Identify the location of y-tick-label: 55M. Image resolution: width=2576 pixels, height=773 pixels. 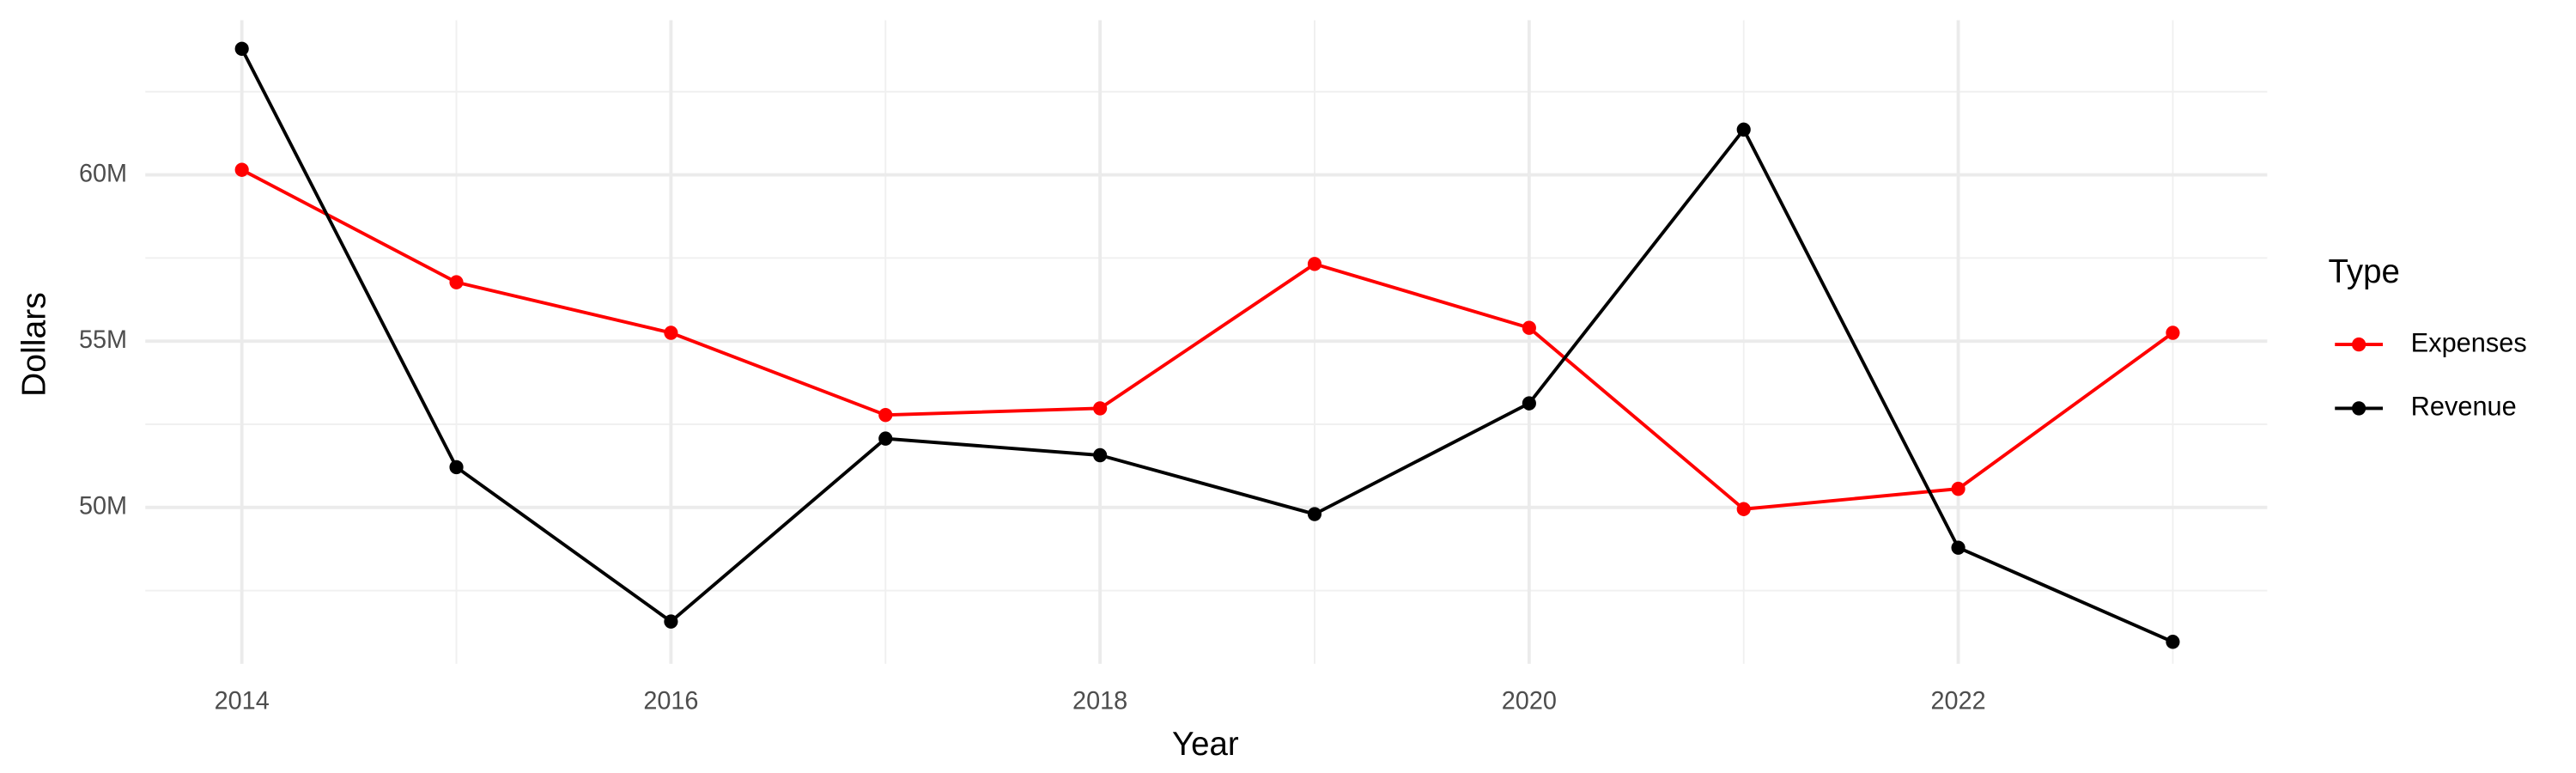
(103, 340).